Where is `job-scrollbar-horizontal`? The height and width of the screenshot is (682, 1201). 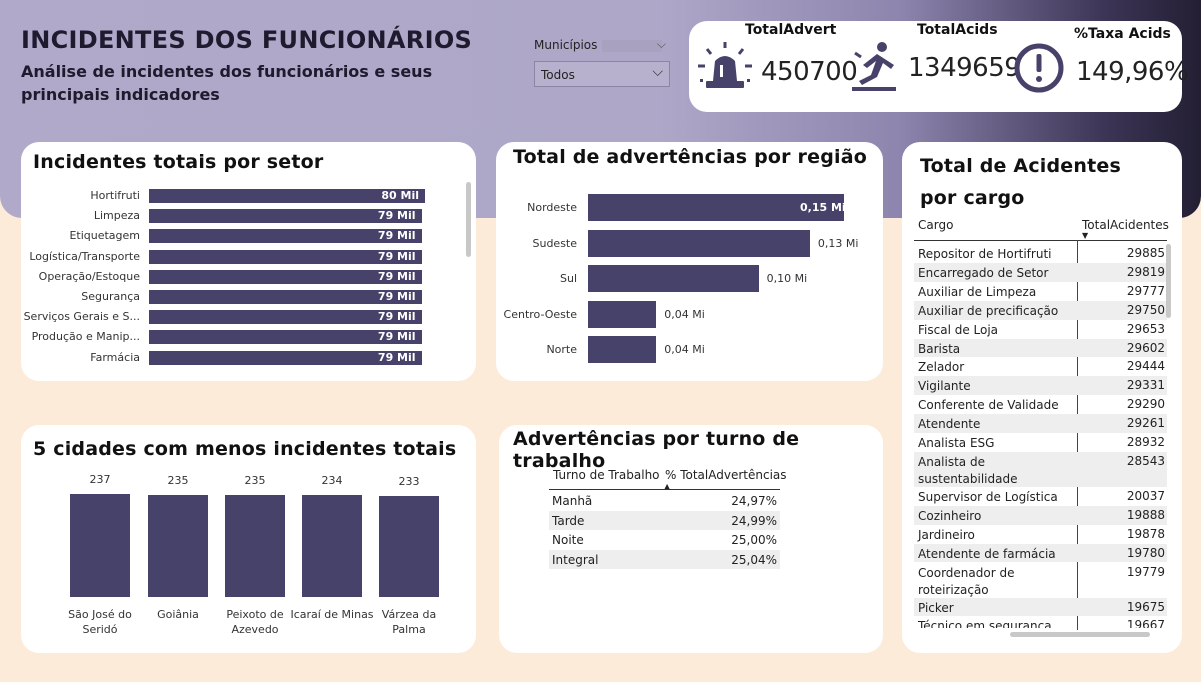
job-scrollbar-horizontal is located at coordinates (1080, 634).